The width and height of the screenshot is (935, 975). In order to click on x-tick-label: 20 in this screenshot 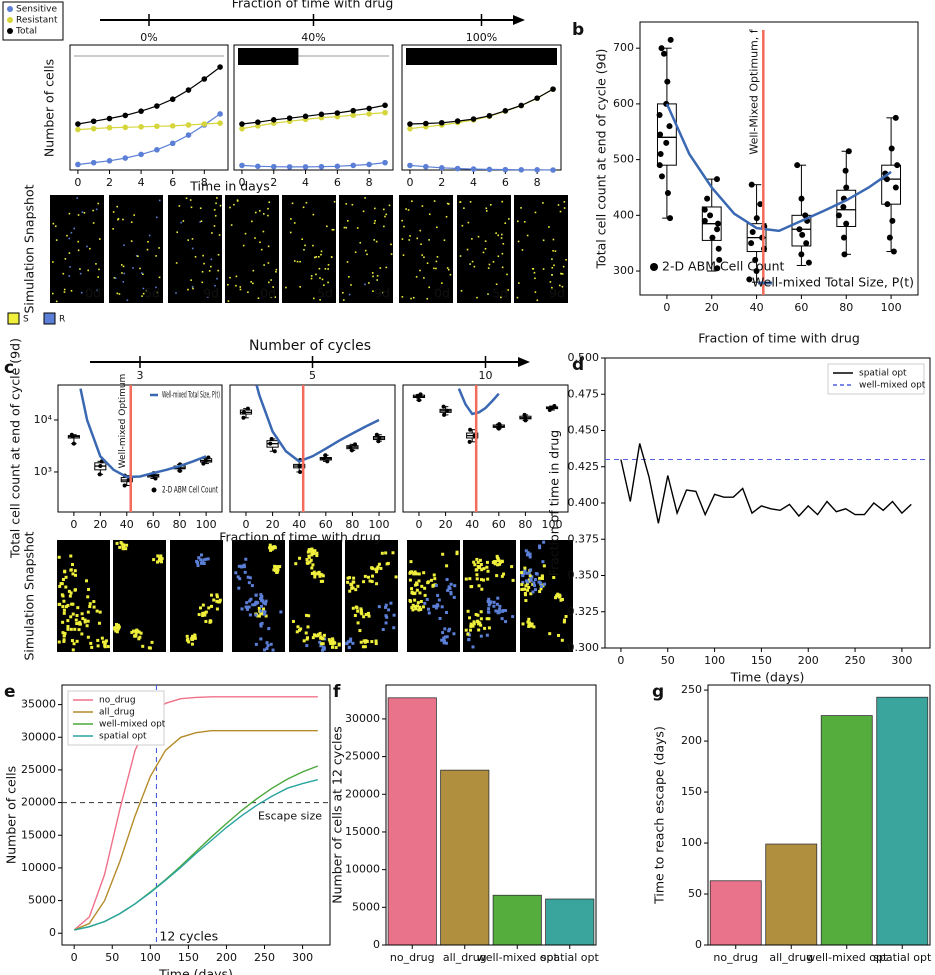, I will do `click(446, 524)`.